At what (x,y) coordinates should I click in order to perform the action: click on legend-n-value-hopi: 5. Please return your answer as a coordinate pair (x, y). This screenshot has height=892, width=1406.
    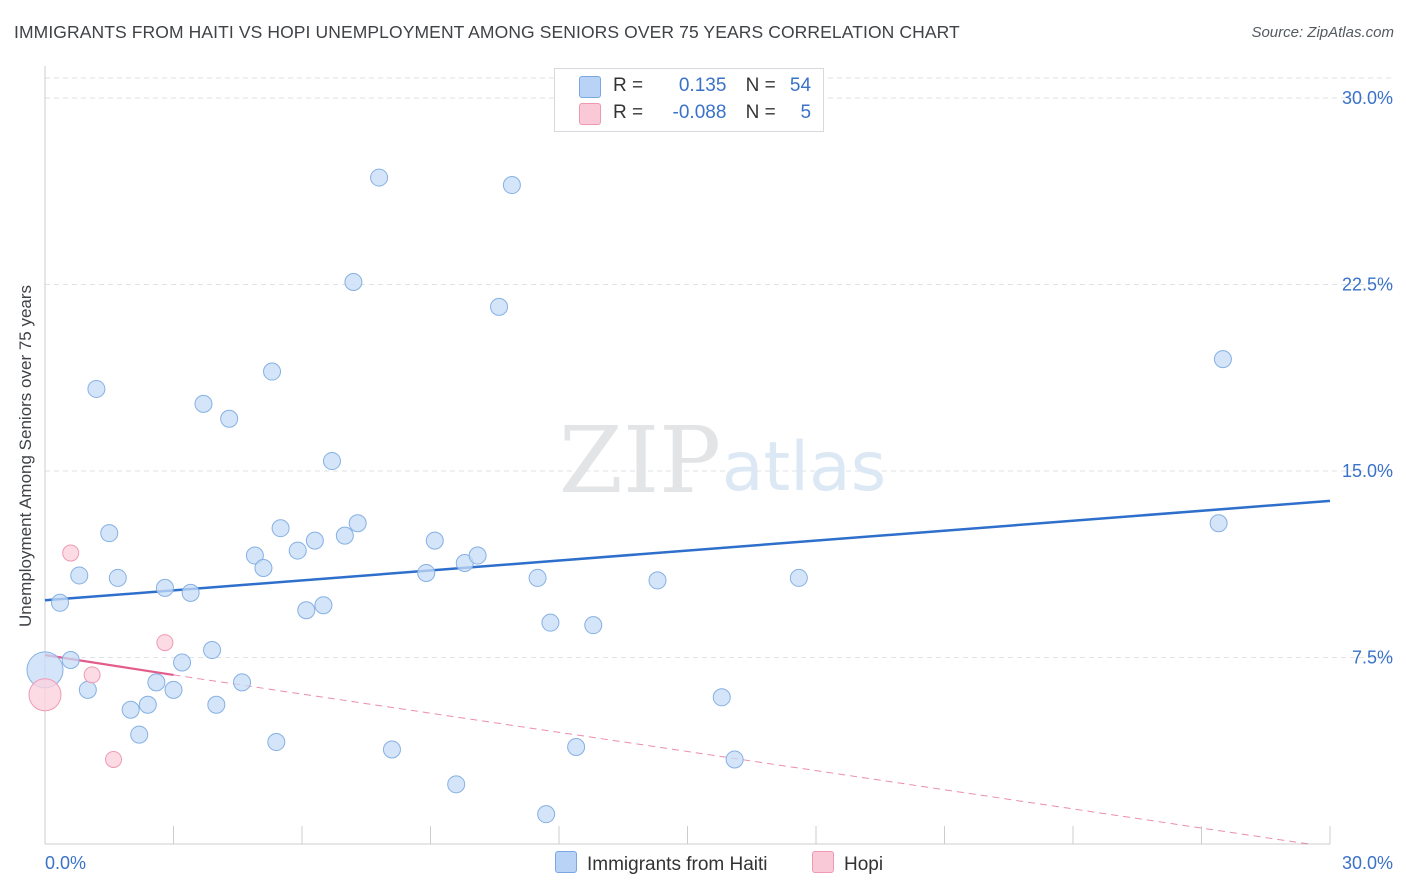
    Looking at the image, I should click on (806, 112).